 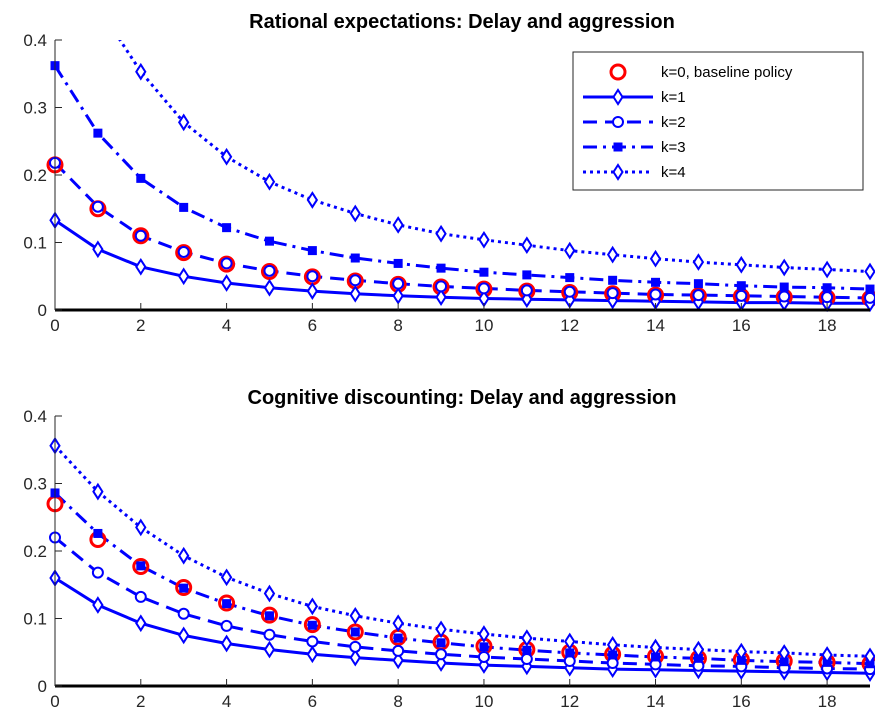 What do you see at coordinates (655, 325) in the screenshot?
I see `x-tick-label: 14` at bounding box center [655, 325].